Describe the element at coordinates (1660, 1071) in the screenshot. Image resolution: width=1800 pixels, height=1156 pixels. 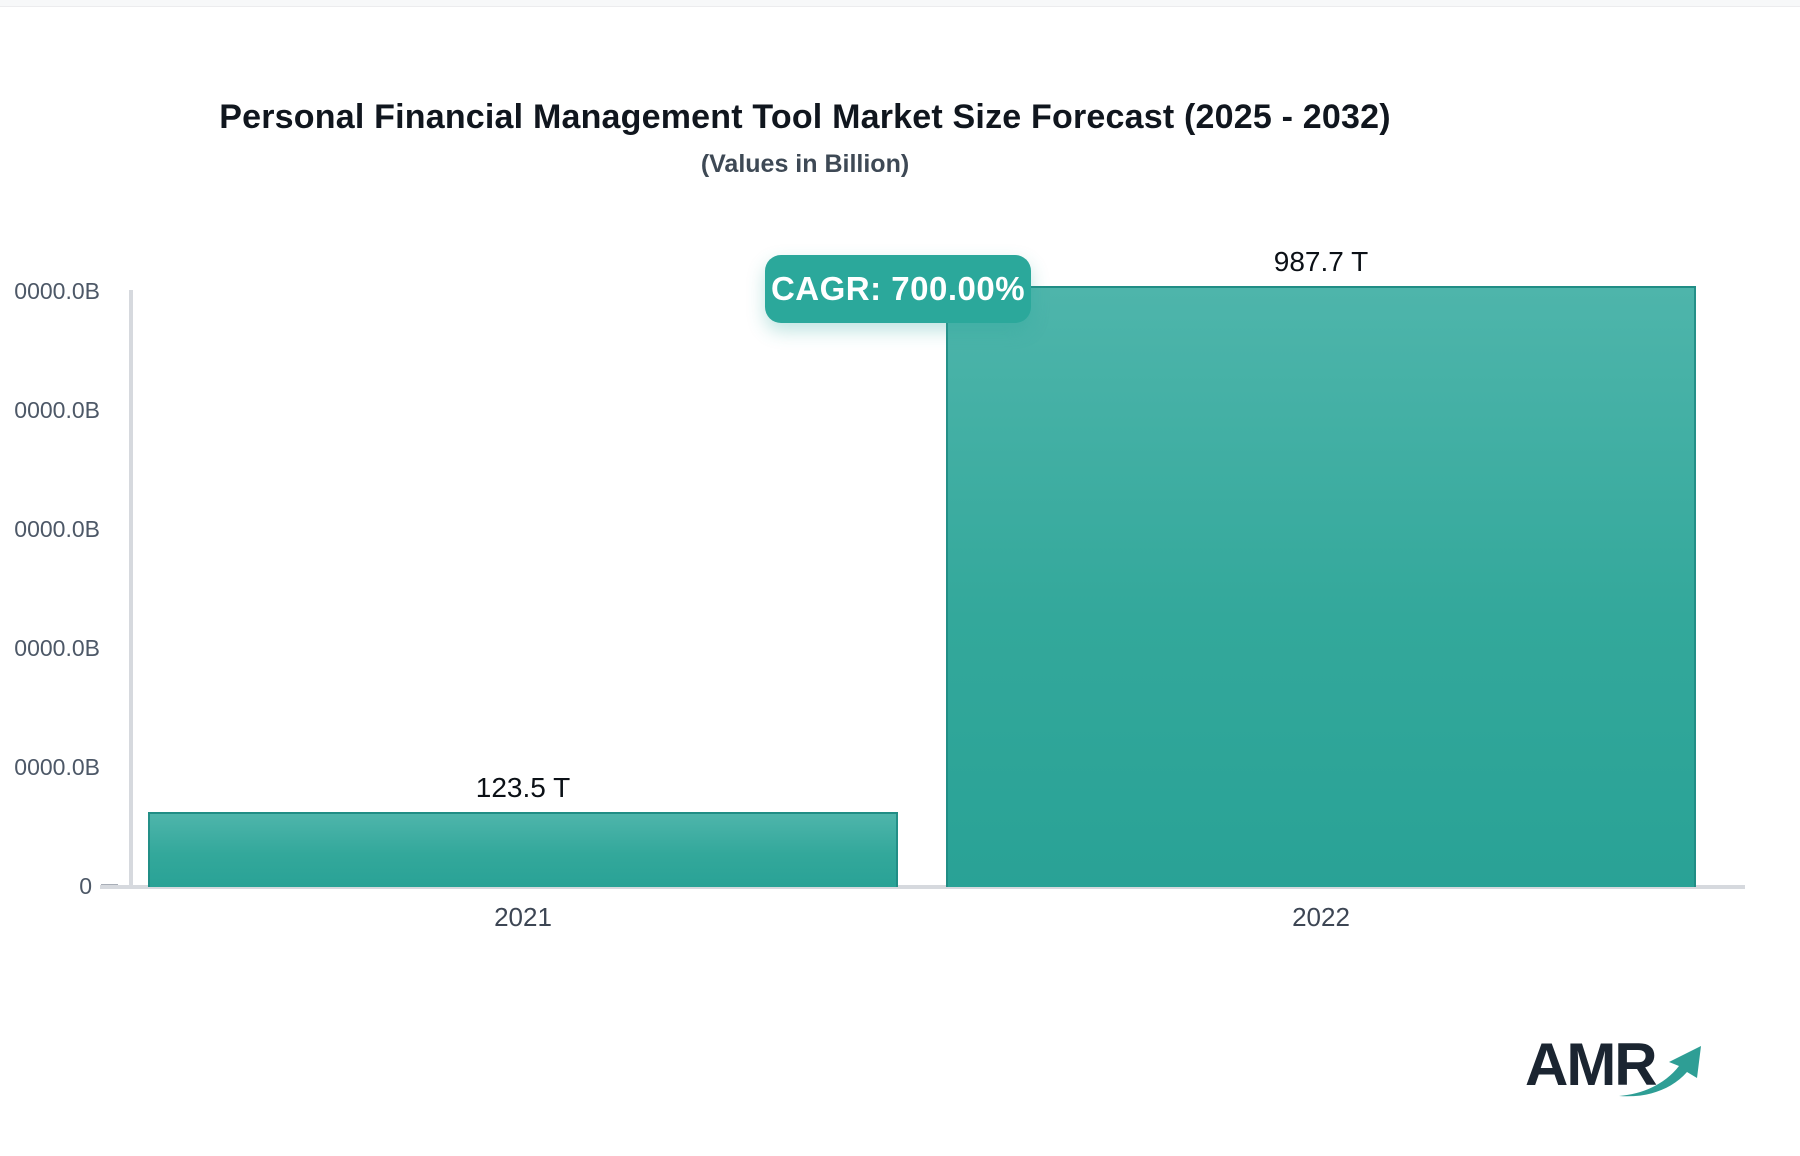
I see `growth-arrow-icon` at that location.